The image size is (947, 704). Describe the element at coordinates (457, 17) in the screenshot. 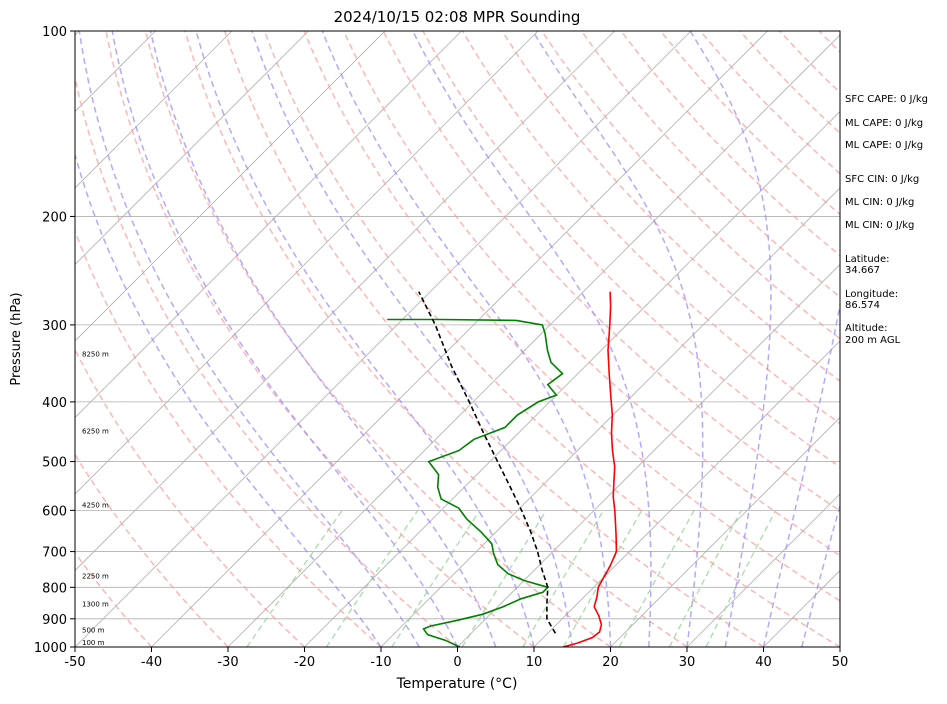

I see `chart-title: 2024/10/15 02:08 MPR Sounding` at that location.